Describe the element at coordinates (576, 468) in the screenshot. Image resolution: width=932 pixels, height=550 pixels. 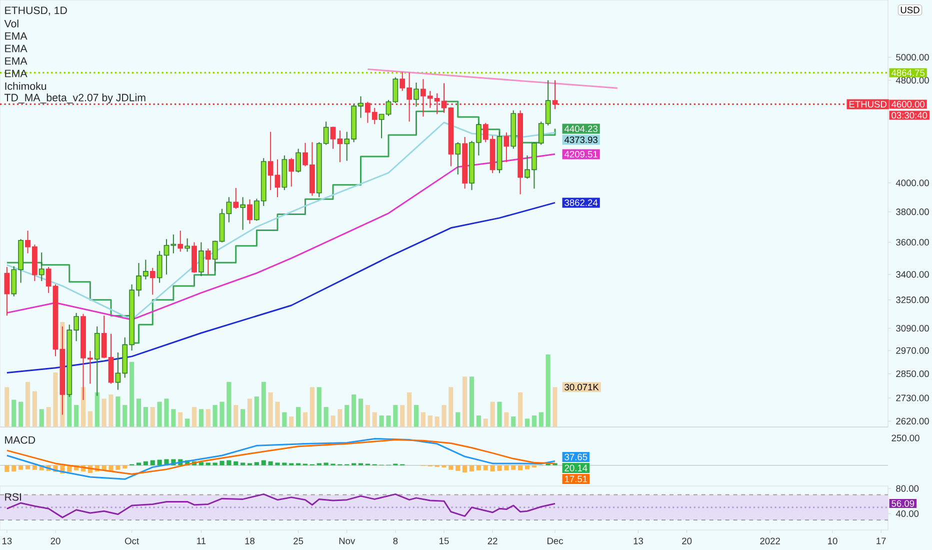
I see `annotation: 20.14` at that location.